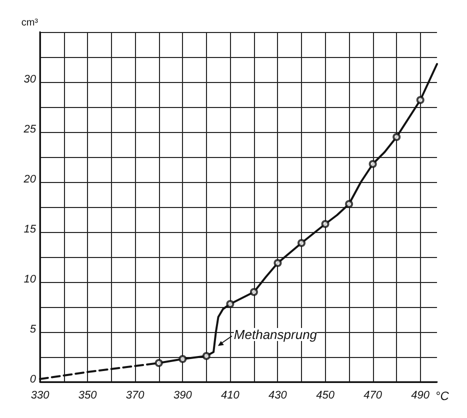 This screenshot has height=418, width=467. I want to click on x-tick-label: 370, so click(136, 396).